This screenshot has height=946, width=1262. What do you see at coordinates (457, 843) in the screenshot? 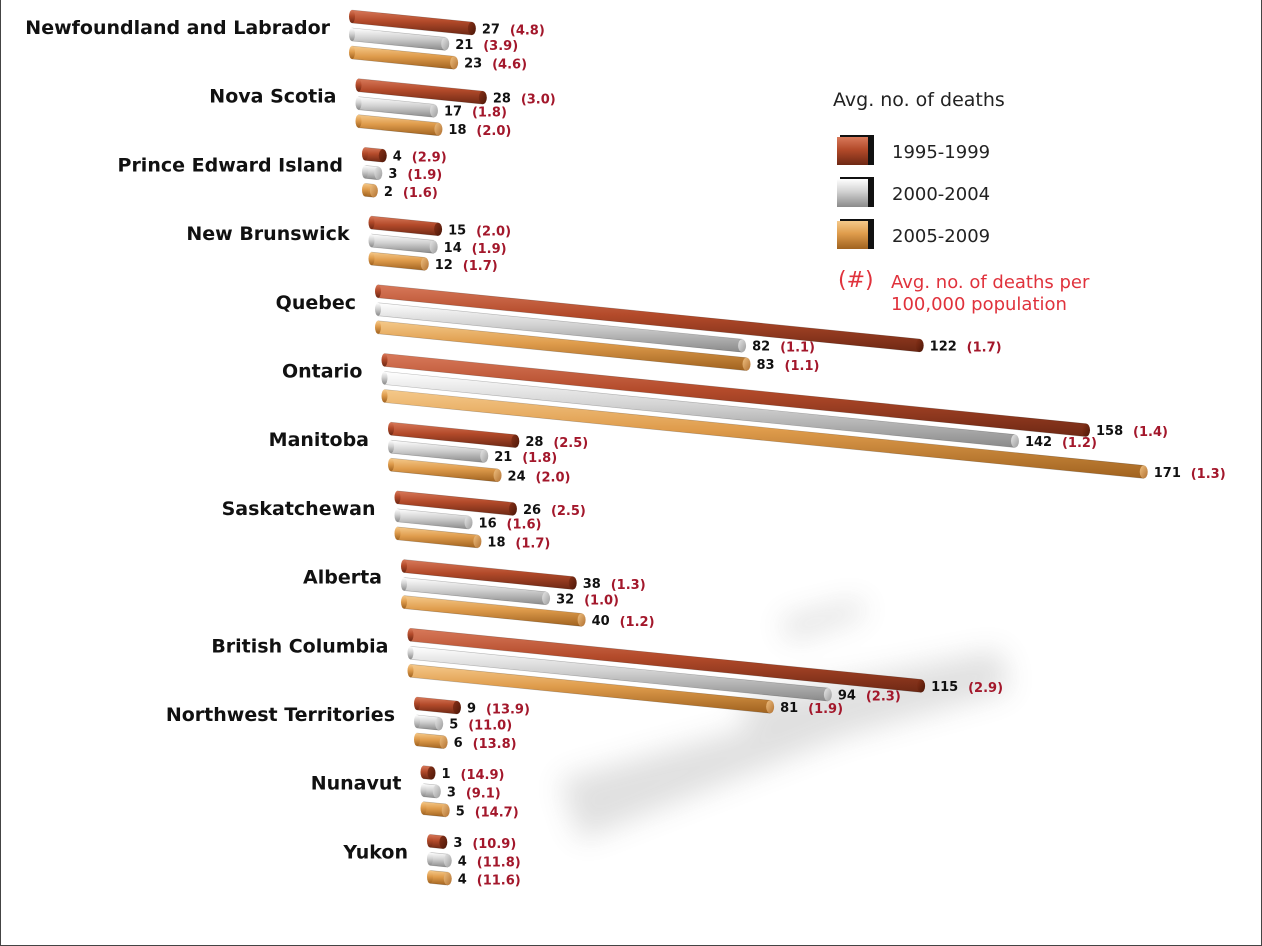
I see `value-label-yukon-1995-1999: 3` at bounding box center [457, 843].